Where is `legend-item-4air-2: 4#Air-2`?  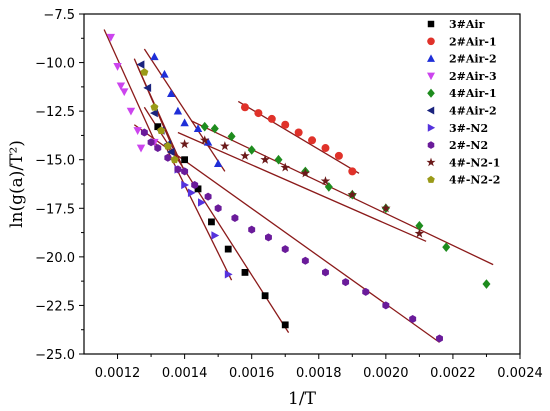
legend-item-4air-2: 4#Air-2 is located at coordinates (461, 111).